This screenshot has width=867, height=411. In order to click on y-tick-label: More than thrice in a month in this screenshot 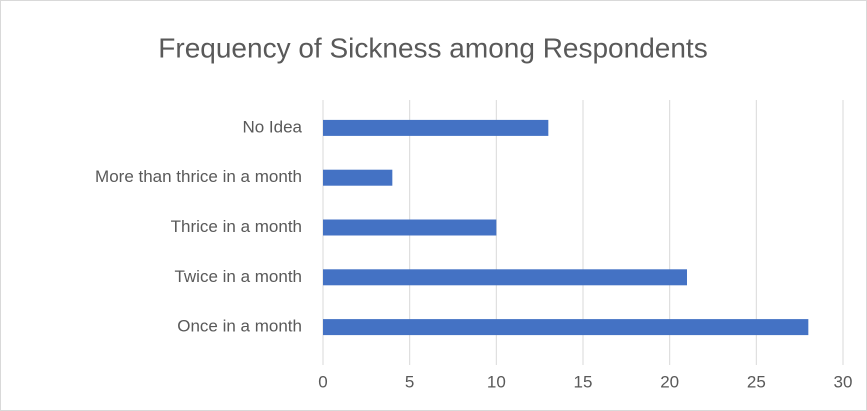, I will do `click(198, 176)`.